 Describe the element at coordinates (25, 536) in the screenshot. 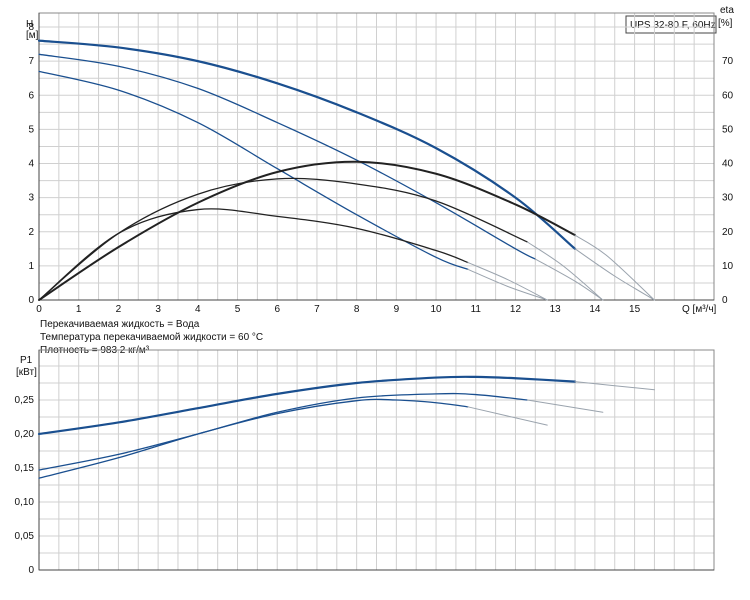

I see `power-tick-label: 0,05` at that location.